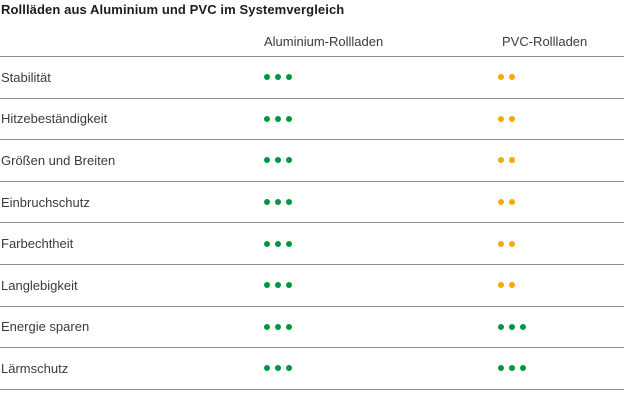 This screenshot has width=624, height=408. I want to click on table-row: Größen und Breiten, so click(312, 160).